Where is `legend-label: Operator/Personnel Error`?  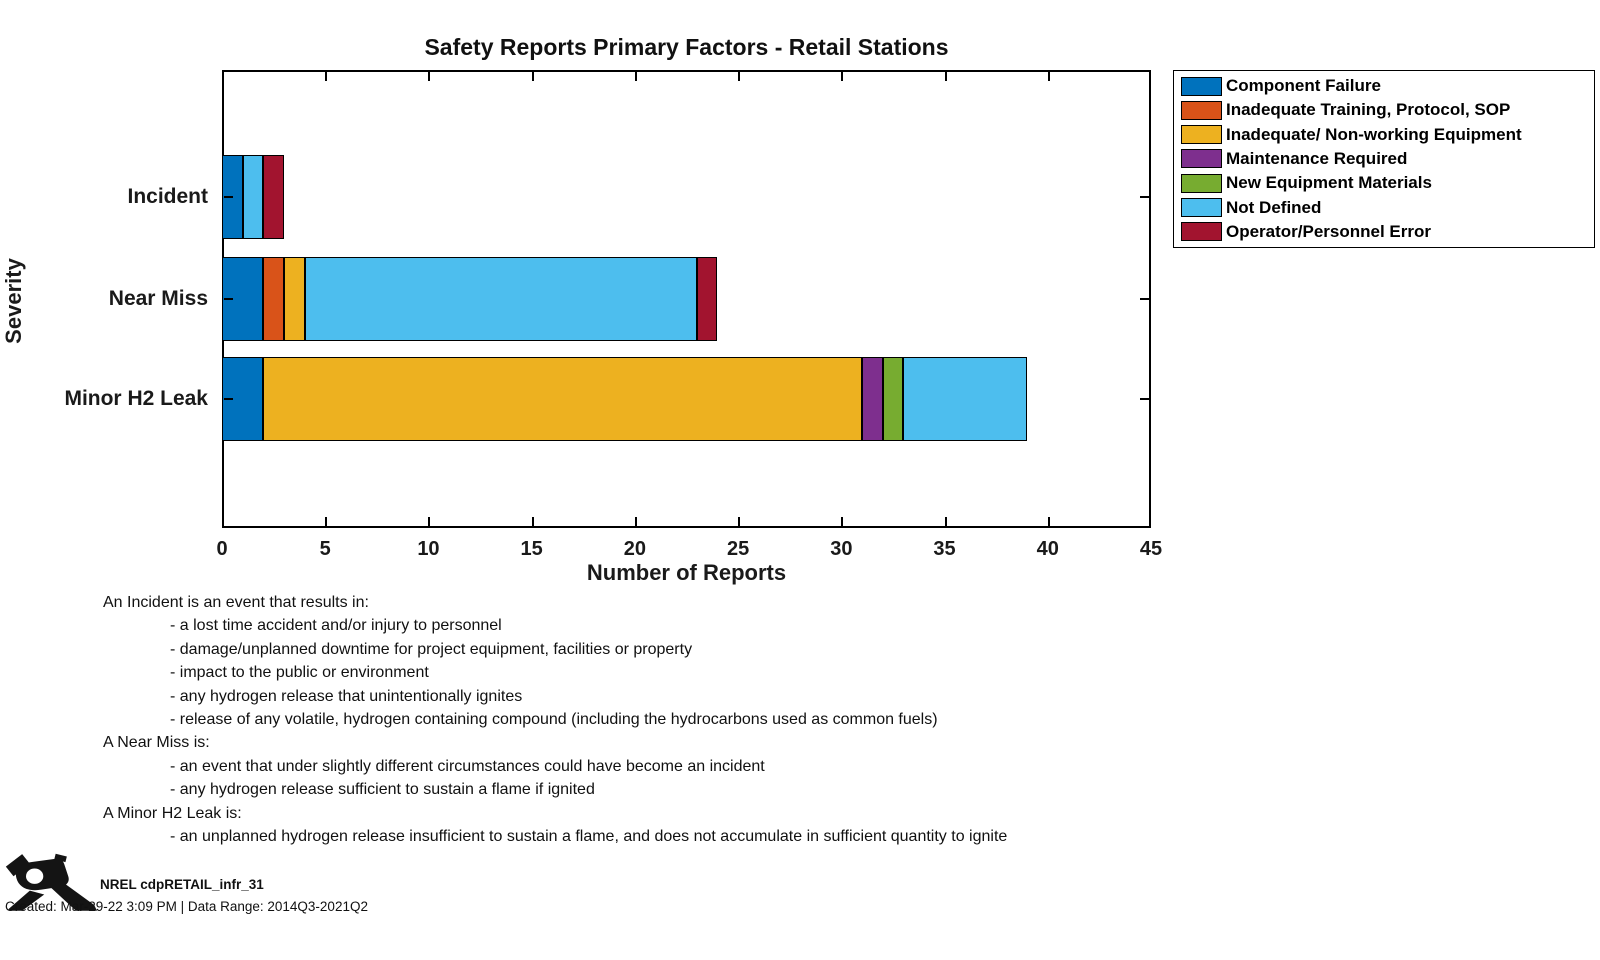
legend-label: Operator/Personnel Error is located at coordinates (1329, 231).